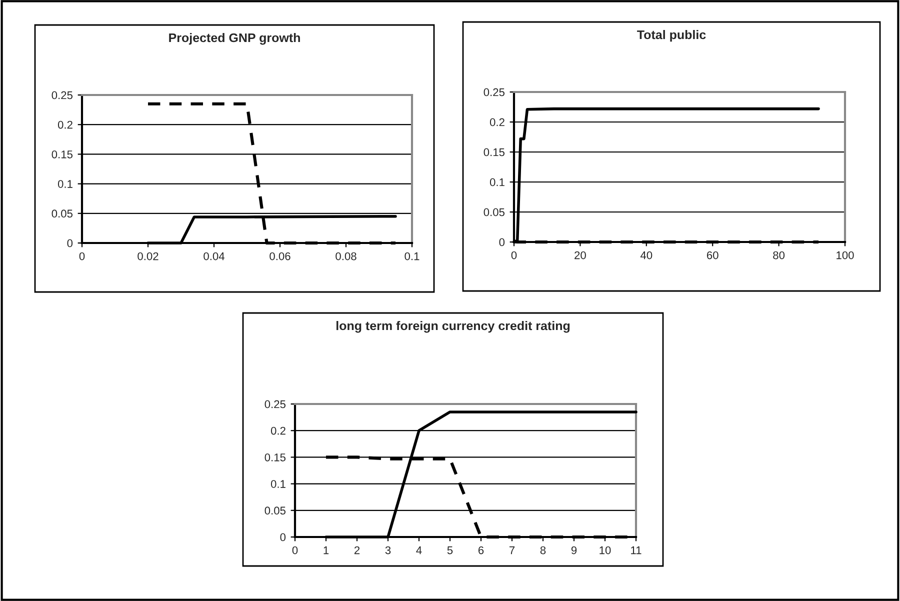 This screenshot has width=900, height=601. I want to click on x-tick-label: 0.04, so click(214, 256).